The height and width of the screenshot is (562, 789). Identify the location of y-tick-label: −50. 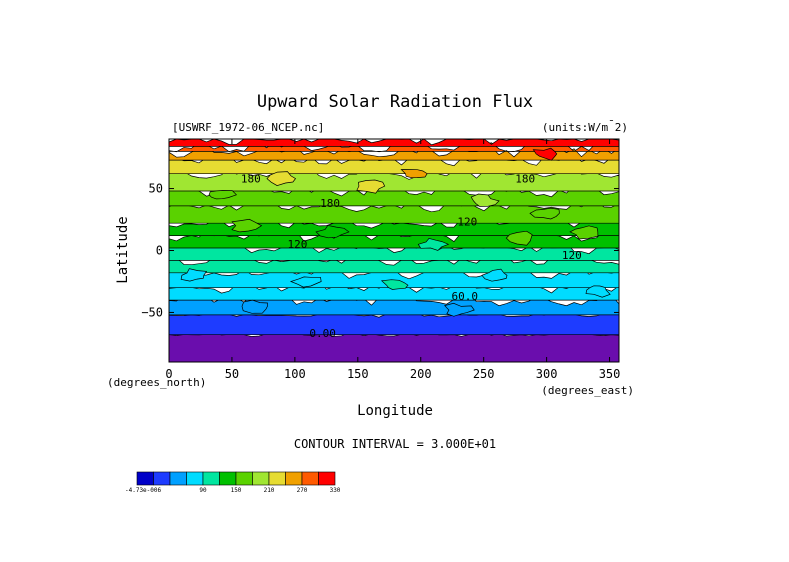
(152, 312).